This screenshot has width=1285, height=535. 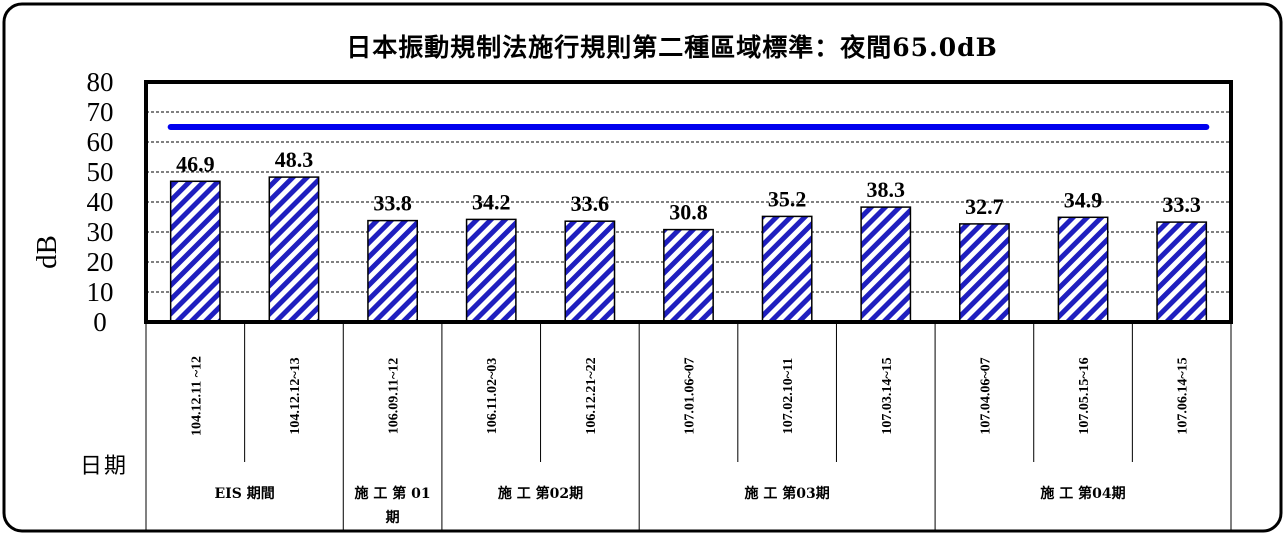 I want to click on x-axis-label: 日期, so click(x=104, y=466).